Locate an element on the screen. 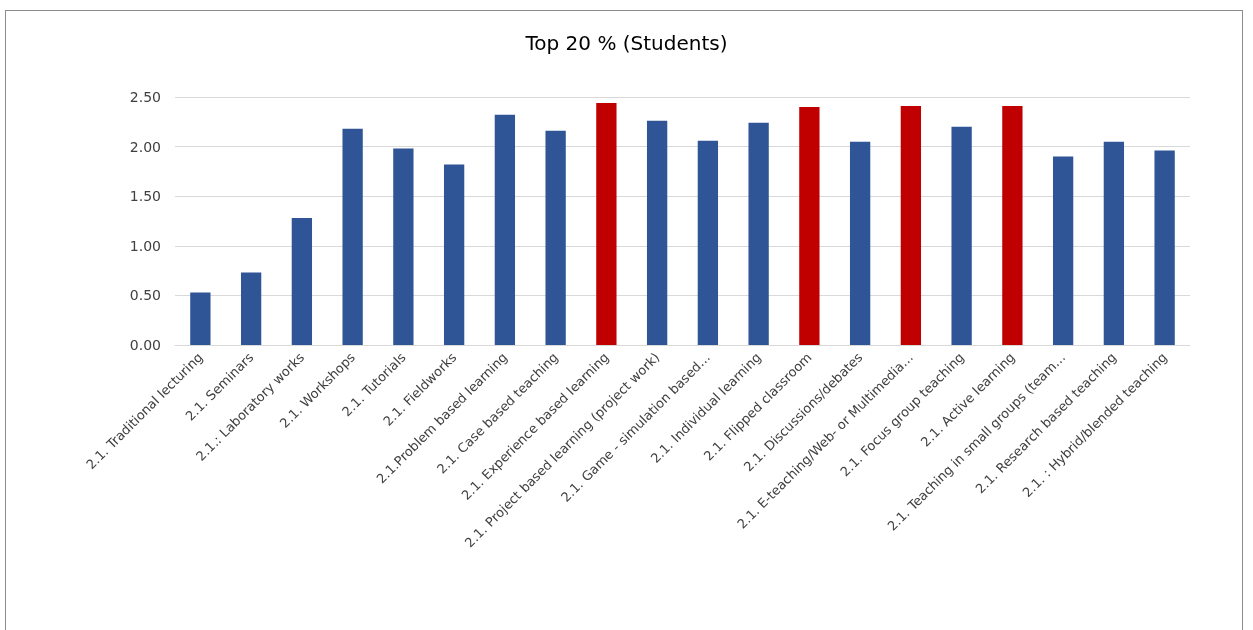 The image size is (1253, 630). y-tick-label: 1.00 is located at coordinates (145, 245).